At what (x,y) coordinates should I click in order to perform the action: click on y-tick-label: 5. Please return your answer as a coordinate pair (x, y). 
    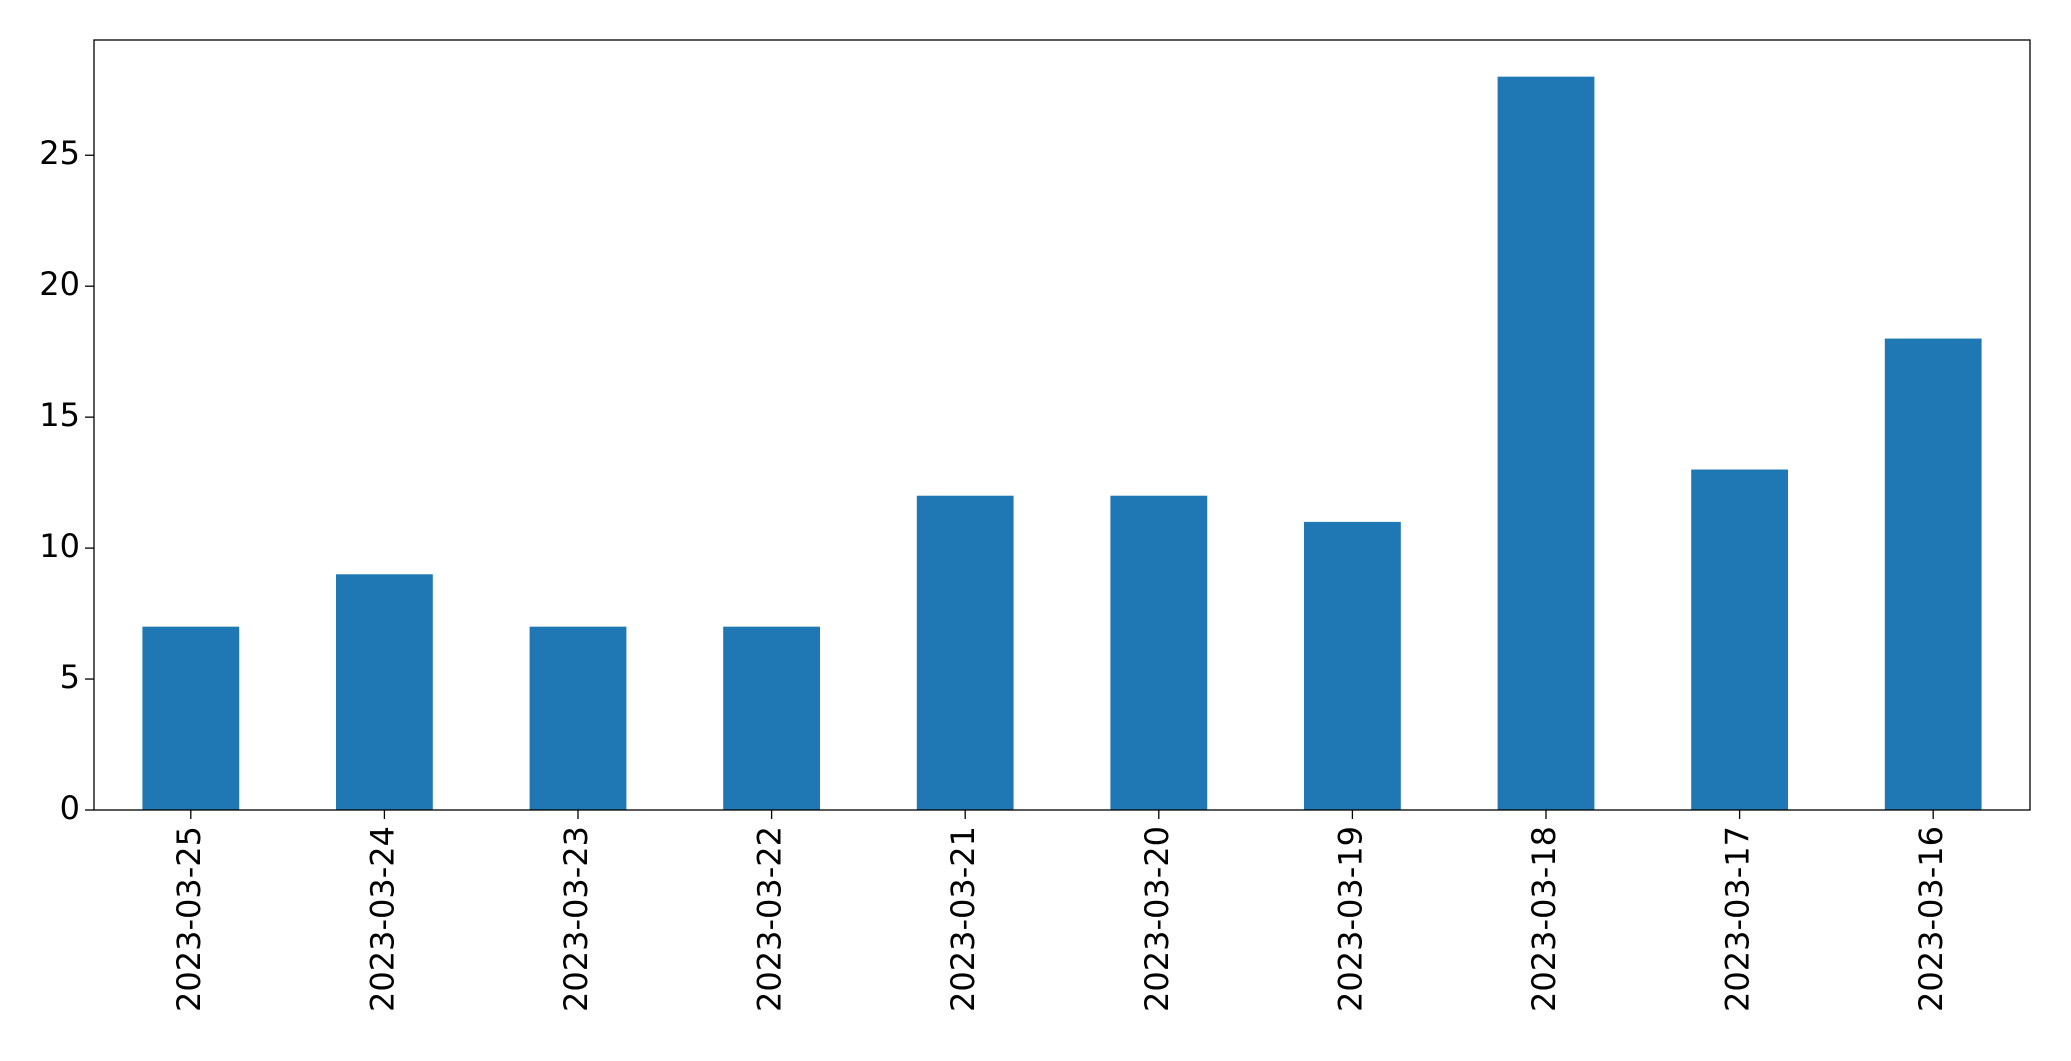
    Looking at the image, I should click on (70, 677).